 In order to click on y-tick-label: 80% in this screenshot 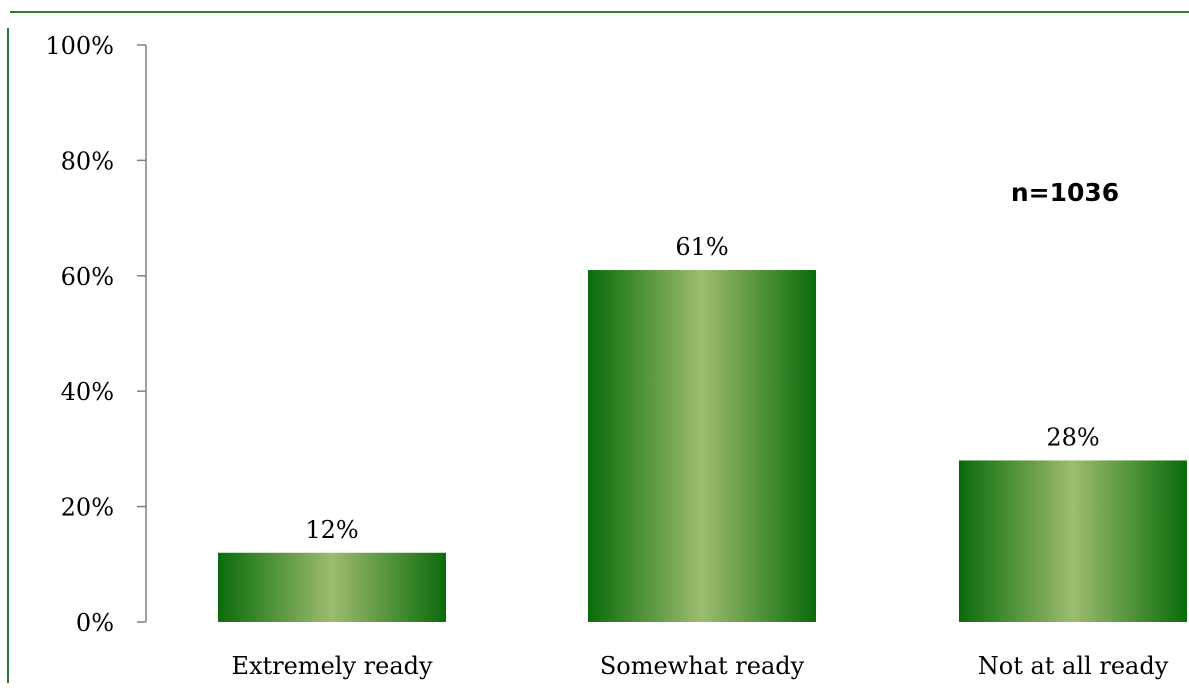, I will do `click(87, 161)`.